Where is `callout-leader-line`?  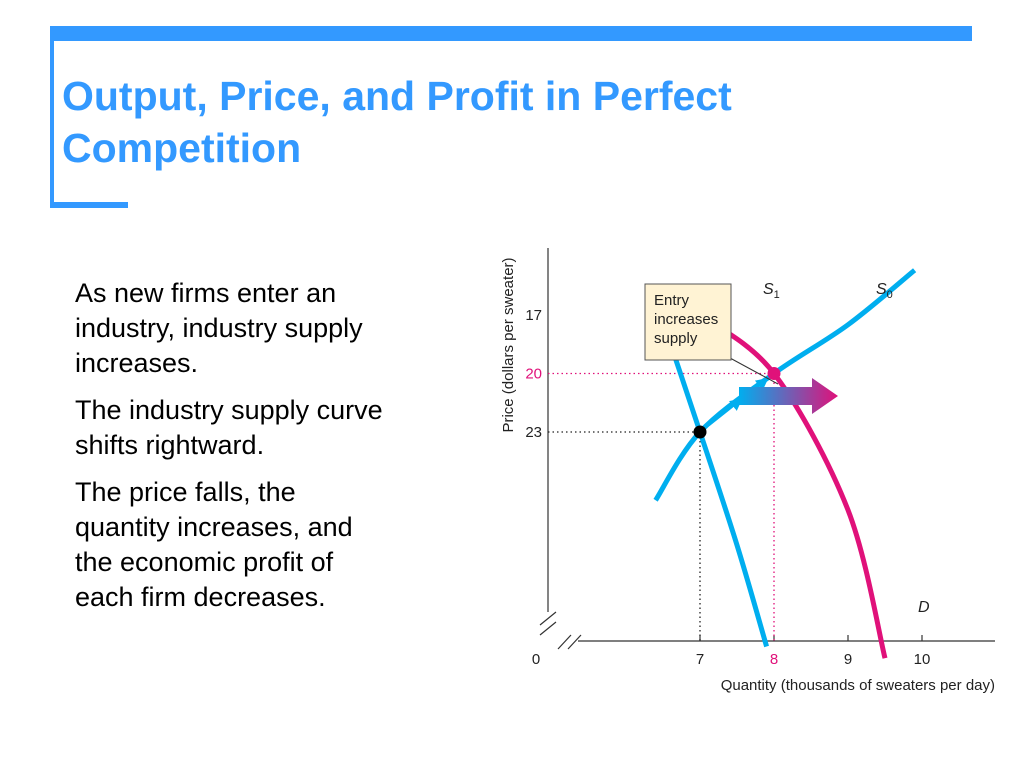 callout-leader-line is located at coordinates (754, 371).